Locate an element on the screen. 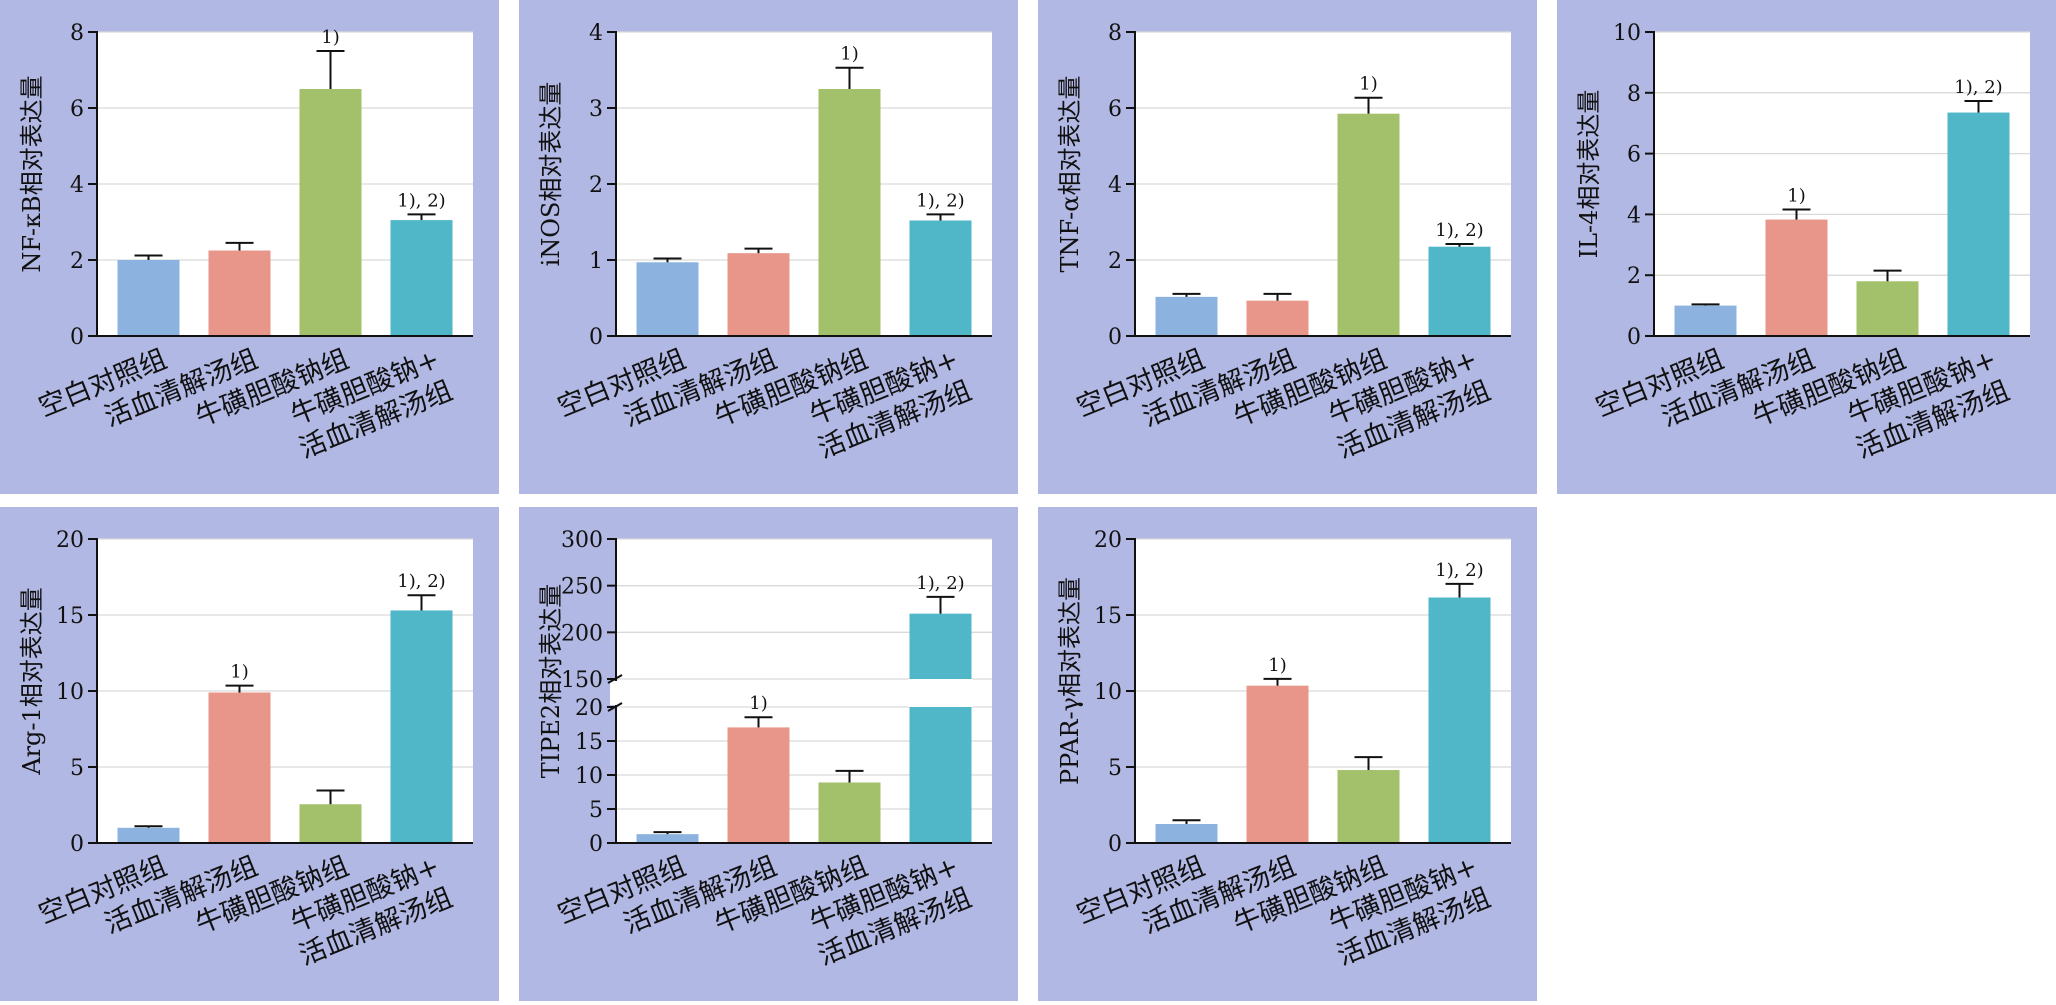  y-axis-label: NF-κB相对表达量 is located at coordinates (32, 173).